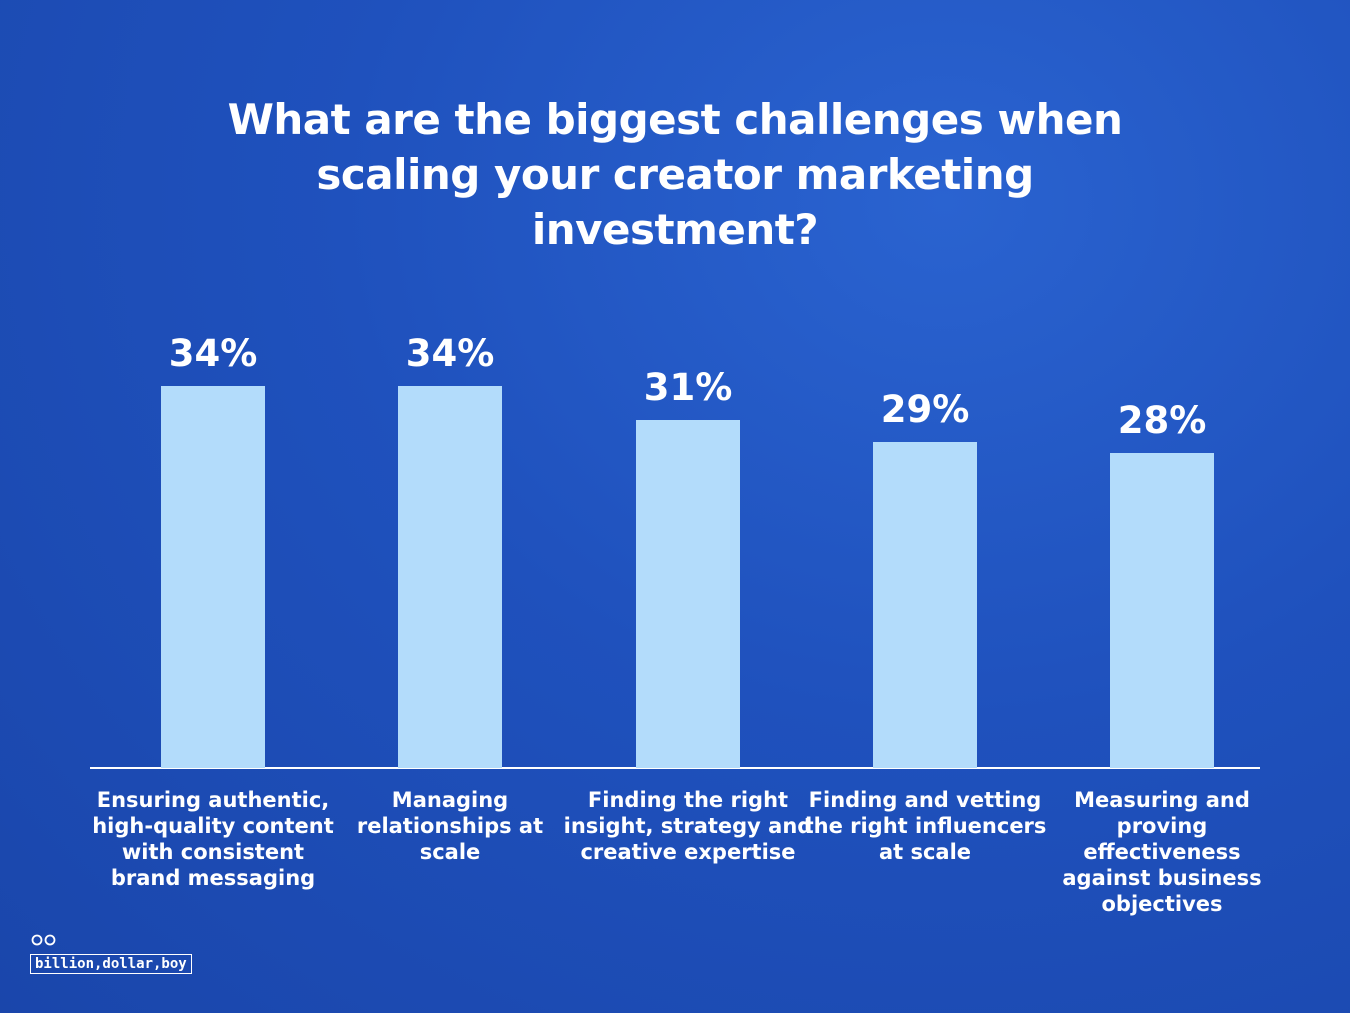 This screenshot has width=1350, height=1013. I want to click on baseline, so click(675, 768).